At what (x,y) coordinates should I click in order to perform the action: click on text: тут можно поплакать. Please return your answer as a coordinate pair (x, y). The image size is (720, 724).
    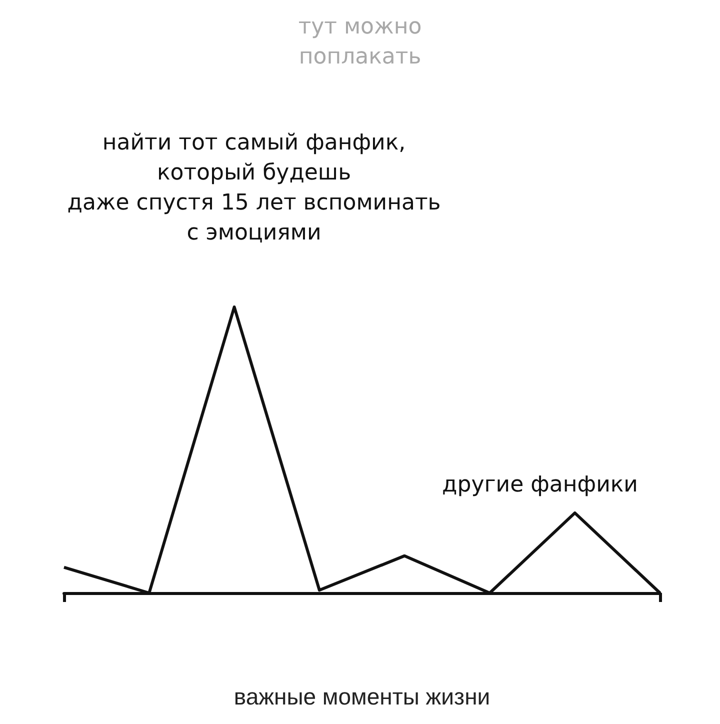
    Looking at the image, I should click on (360, 42).